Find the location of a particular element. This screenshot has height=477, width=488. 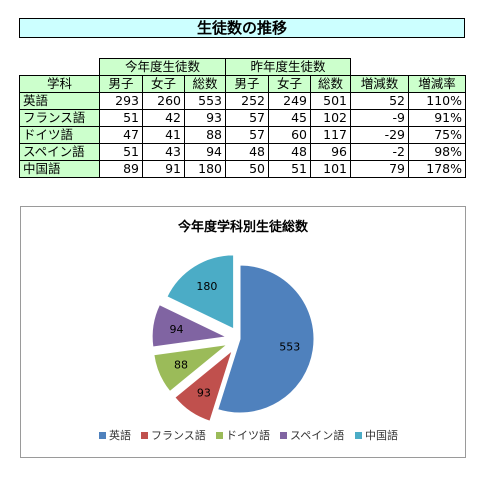

last-male-cell: 48 is located at coordinates (247, 152).